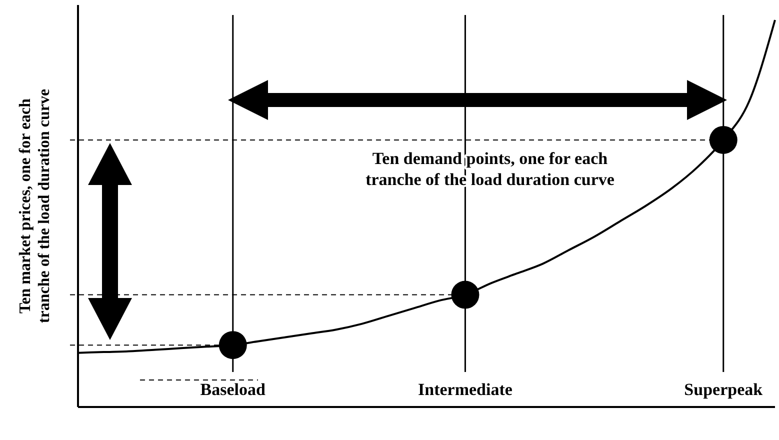 Image resolution: width=779 pixels, height=440 pixels. I want to click on x-tick-label: Superpeak, so click(724, 389).